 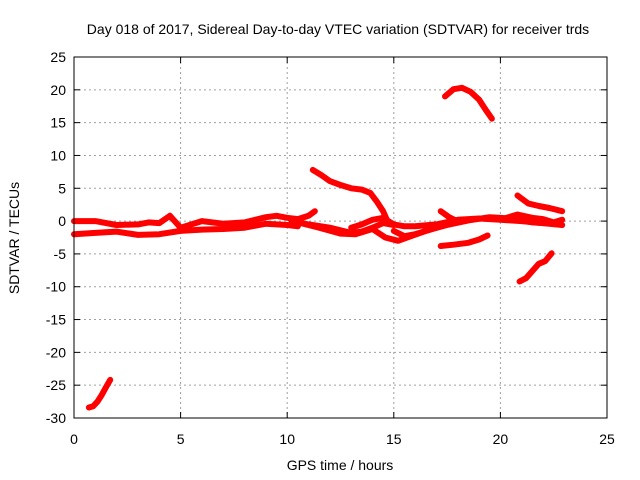 What do you see at coordinates (181, 439) in the screenshot?
I see `x-tick-label: 5` at bounding box center [181, 439].